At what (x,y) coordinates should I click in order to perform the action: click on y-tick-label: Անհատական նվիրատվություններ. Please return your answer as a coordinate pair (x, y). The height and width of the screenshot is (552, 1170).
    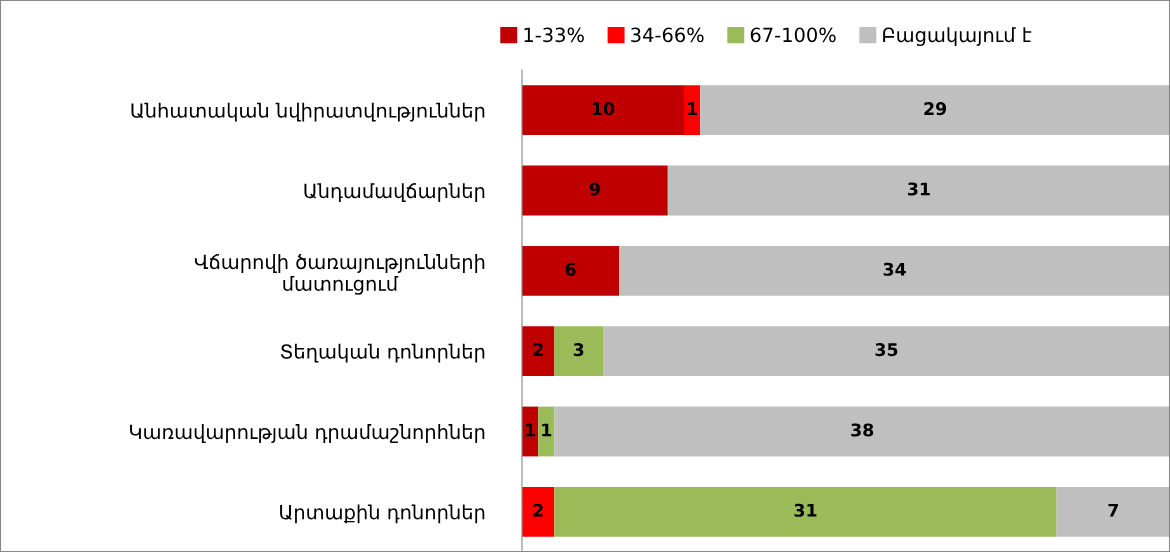
    Looking at the image, I should click on (308, 112).